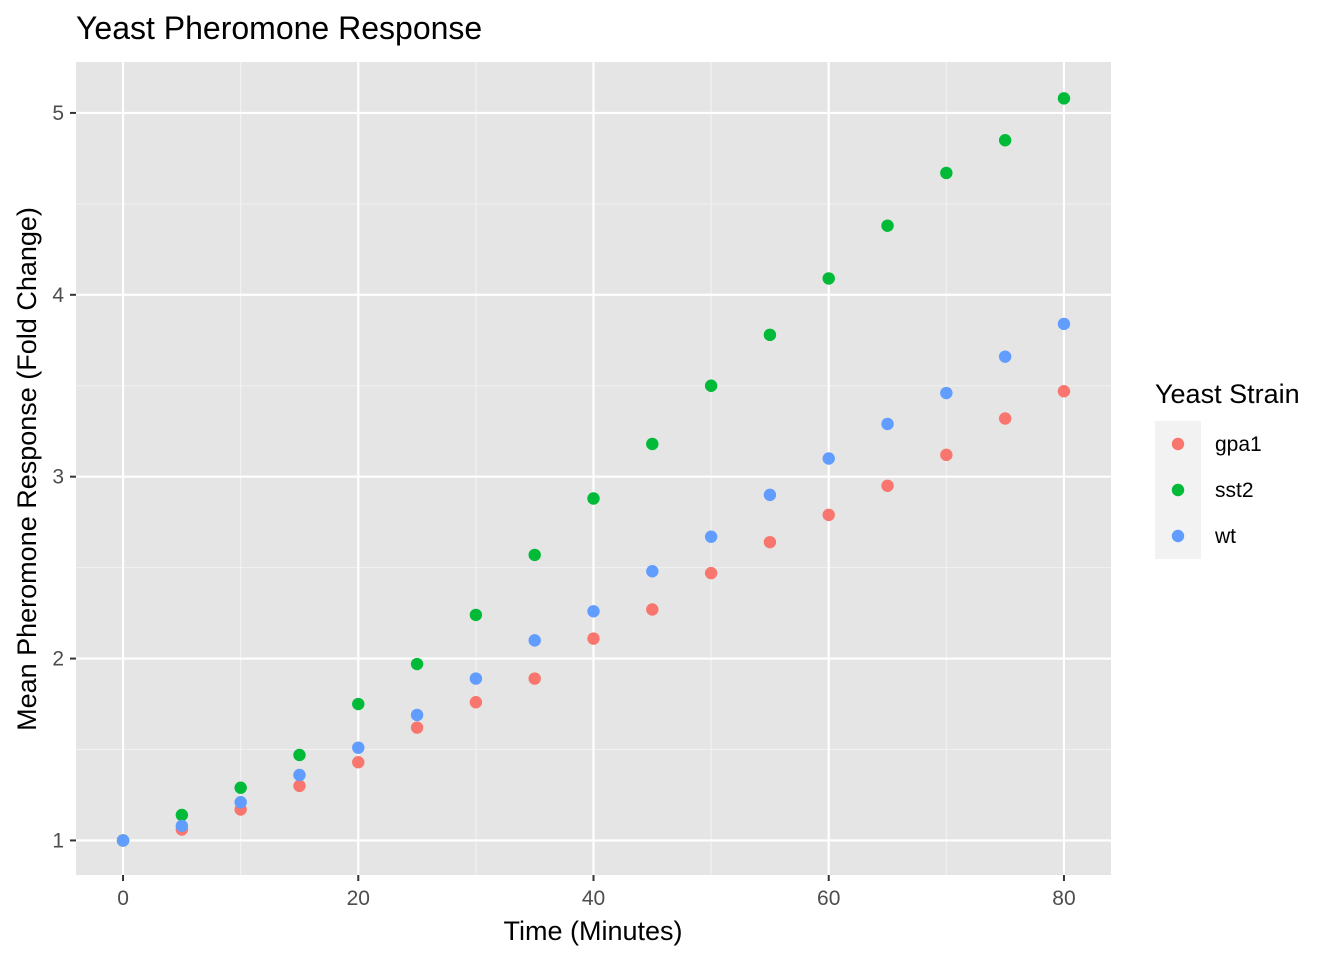  I want to click on legend-marker-wt, so click(1178, 536).